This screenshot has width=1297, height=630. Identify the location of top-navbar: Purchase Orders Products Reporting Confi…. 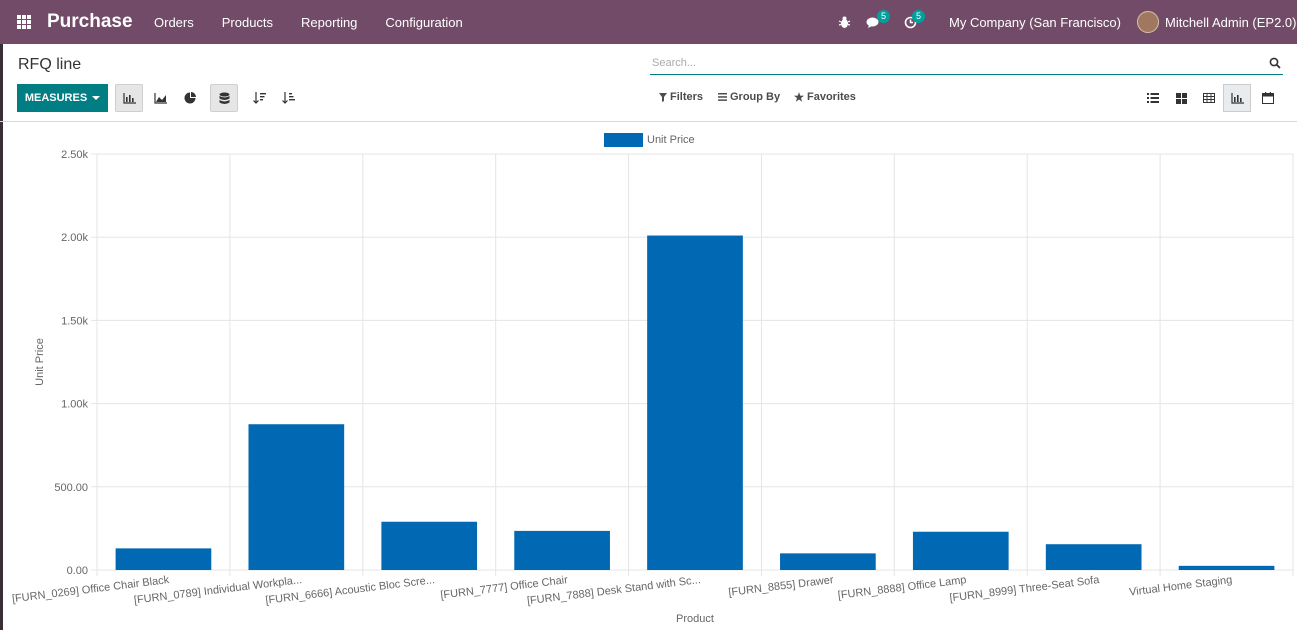
(648, 22).